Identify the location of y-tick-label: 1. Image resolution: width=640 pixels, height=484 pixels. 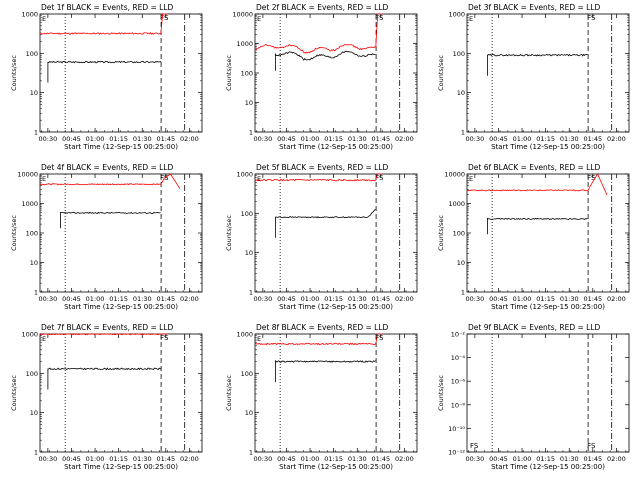
(251, 133).